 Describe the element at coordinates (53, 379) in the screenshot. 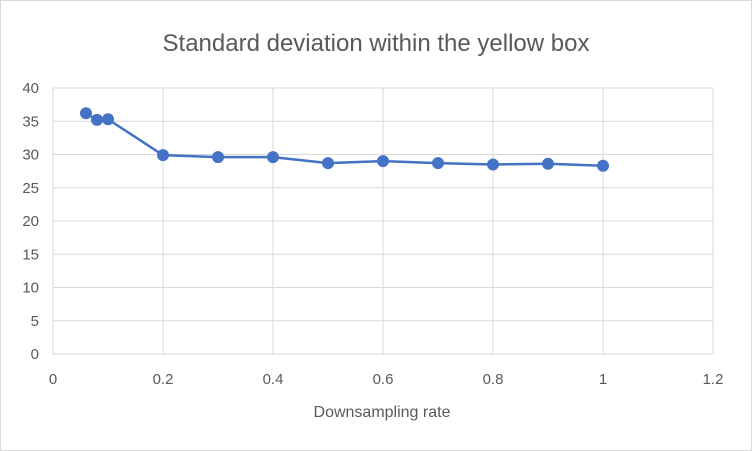

I see `x-tick-label: 0` at that location.